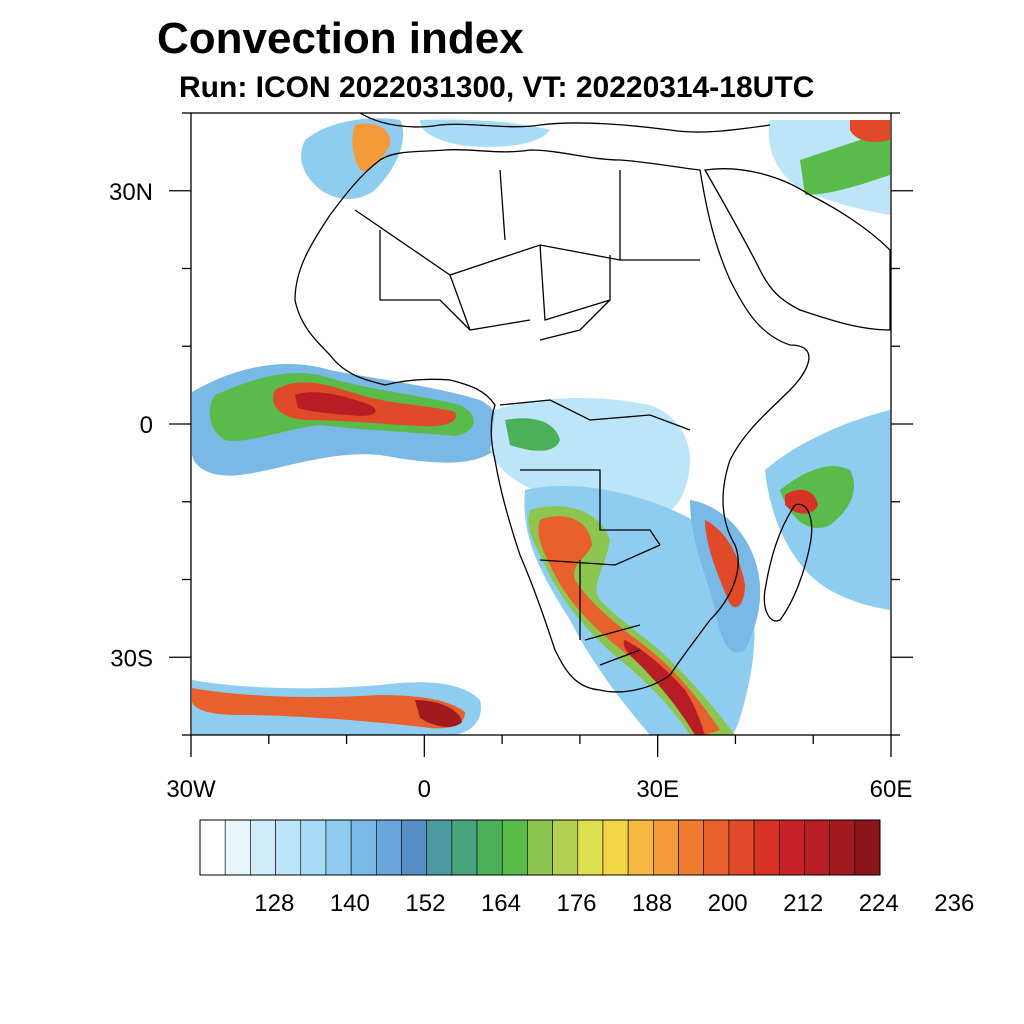  Describe the element at coordinates (652, 903) in the screenshot. I see `colorbar-label: 188` at that location.